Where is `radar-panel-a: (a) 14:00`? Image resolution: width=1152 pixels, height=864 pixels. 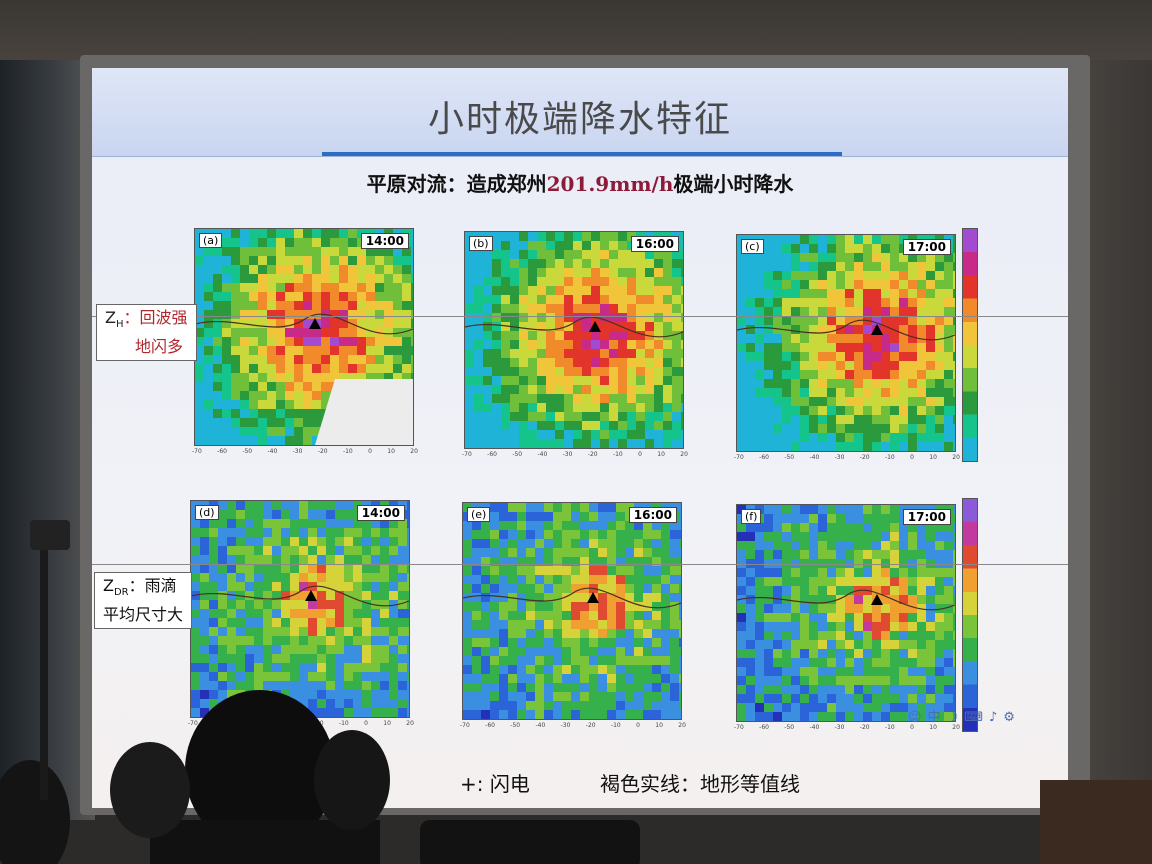
radar-panel-a: (a) 14:00 is located at coordinates (304, 337).